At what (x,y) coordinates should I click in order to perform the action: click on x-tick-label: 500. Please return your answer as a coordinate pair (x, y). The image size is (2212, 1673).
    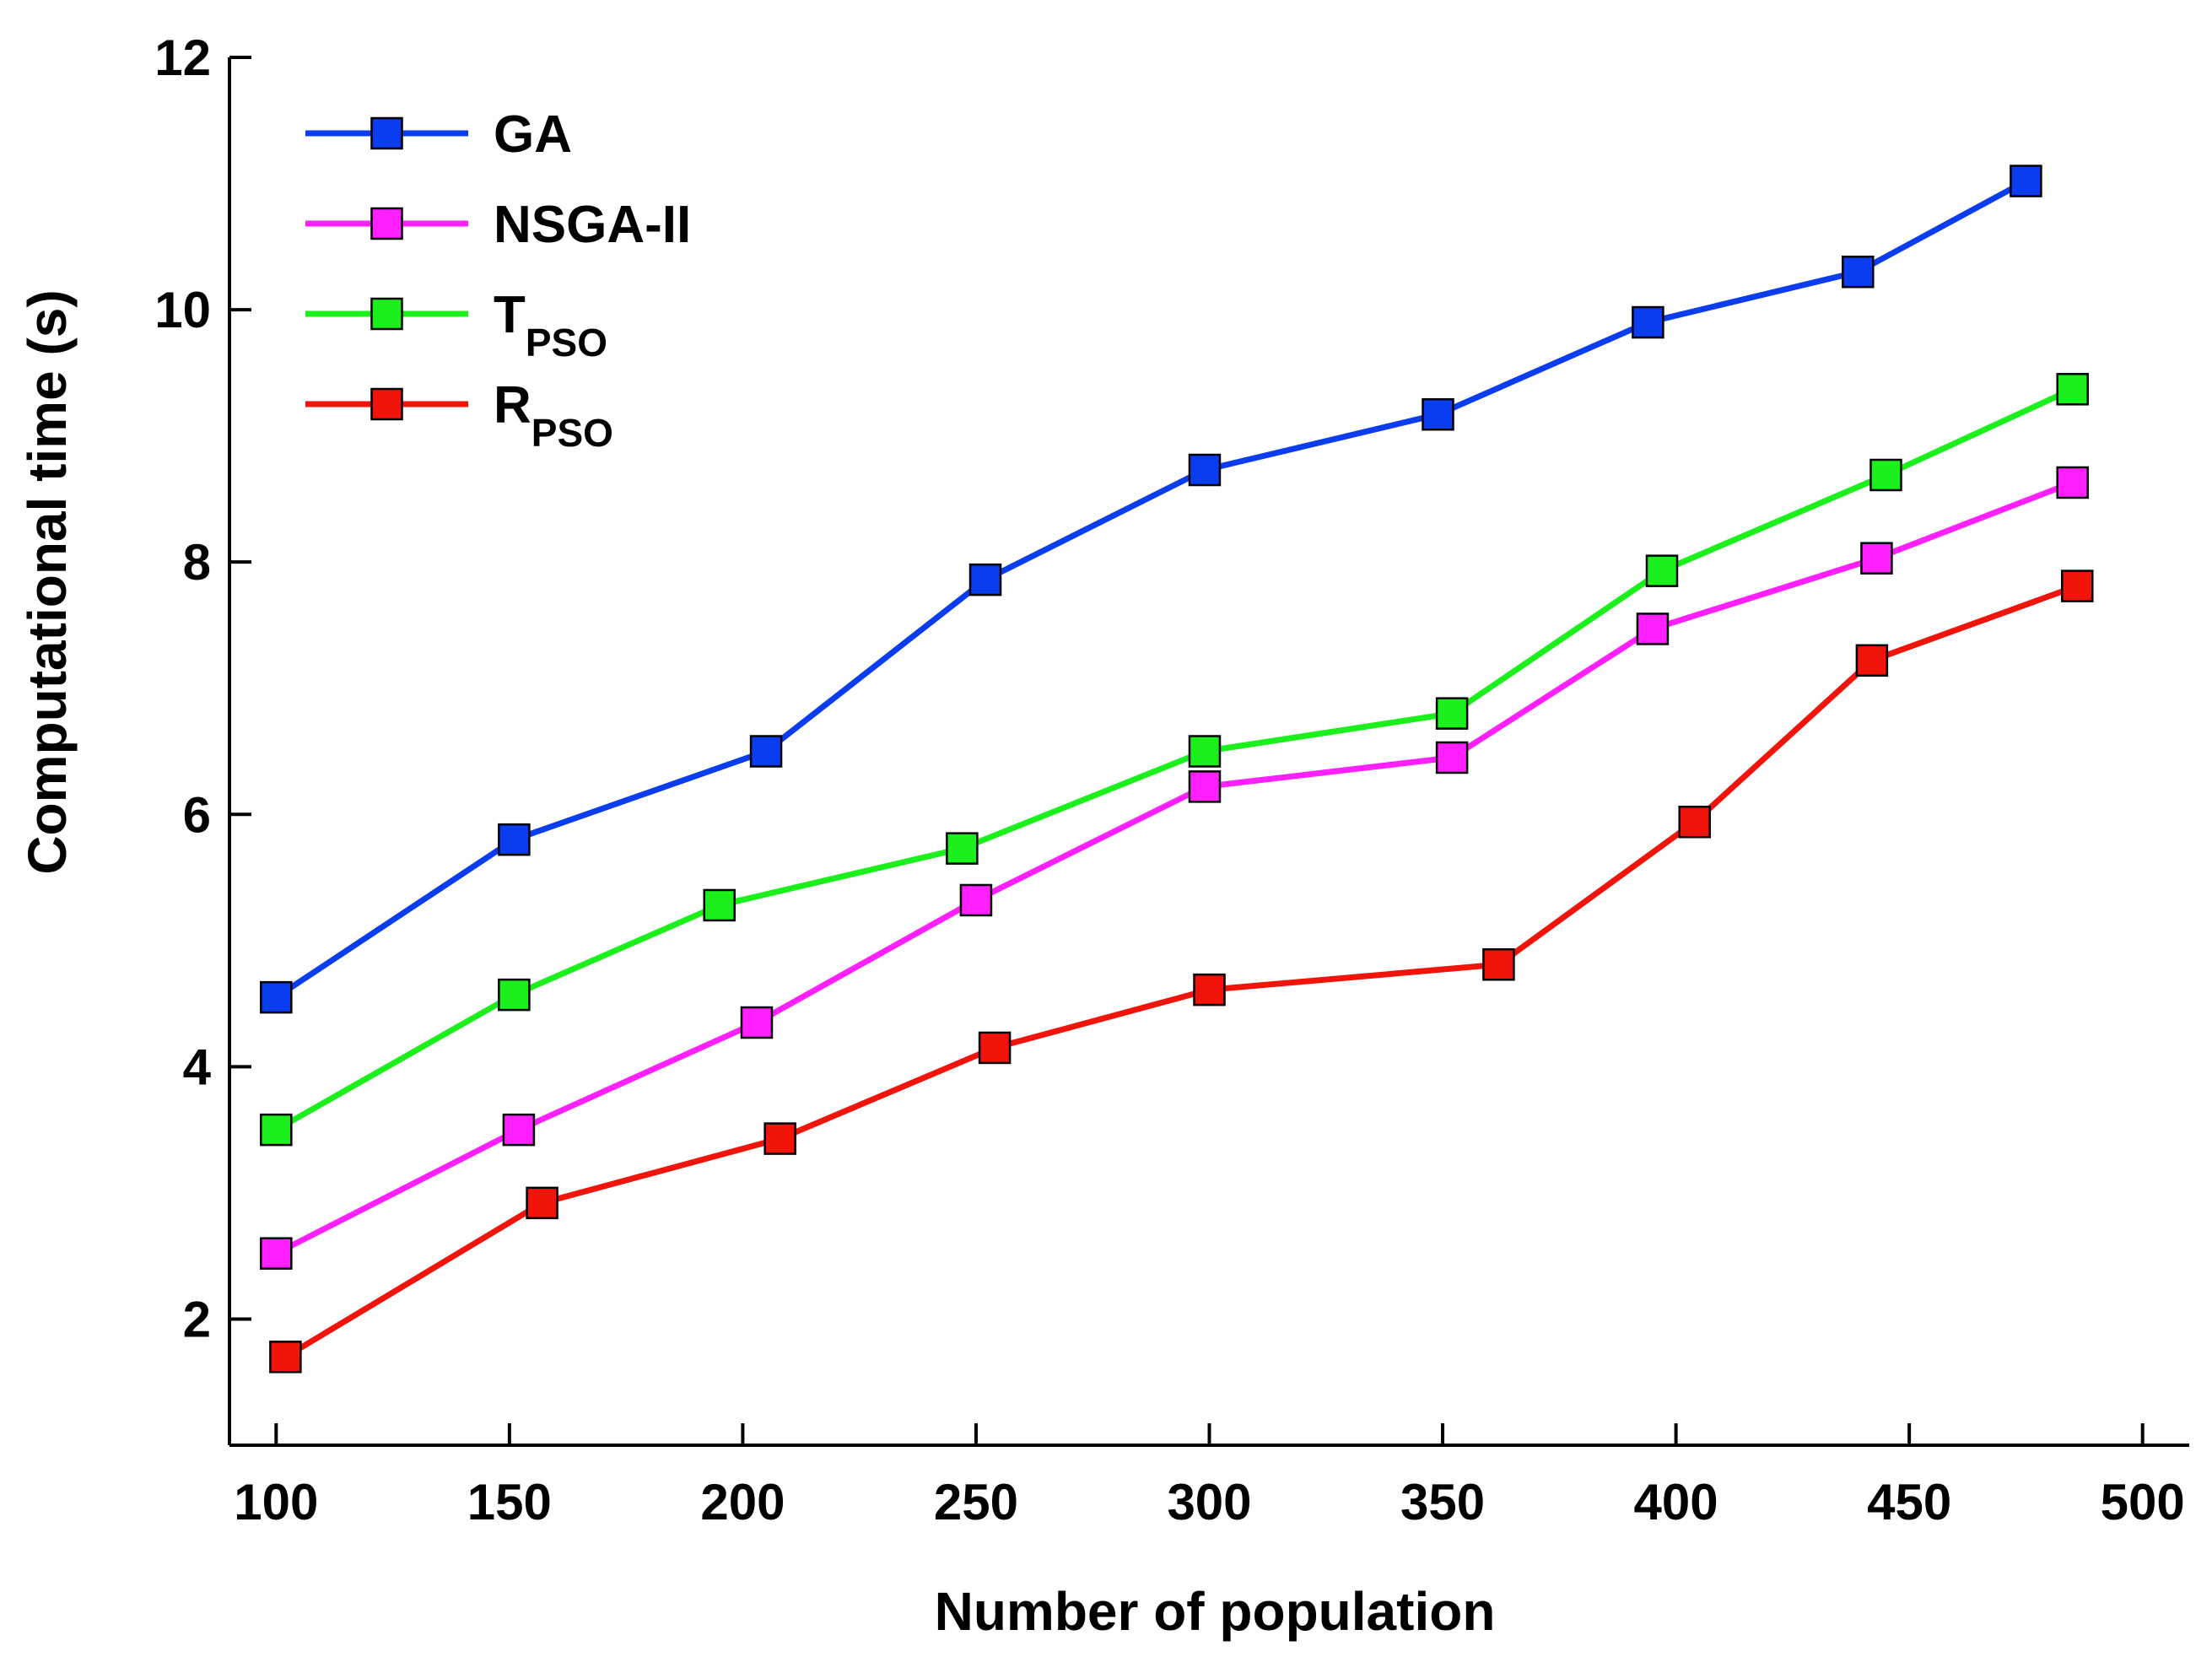
    Looking at the image, I should click on (2143, 1502).